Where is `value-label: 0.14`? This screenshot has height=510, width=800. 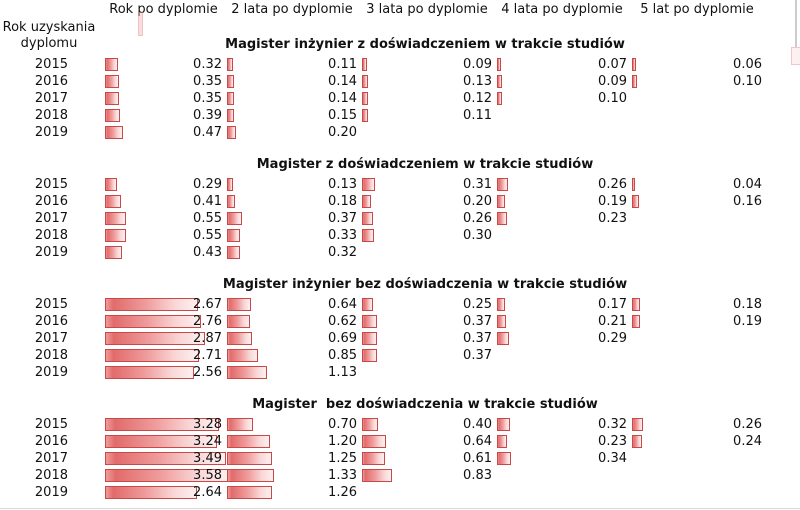 value-label: 0.14 is located at coordinates (342, 81).